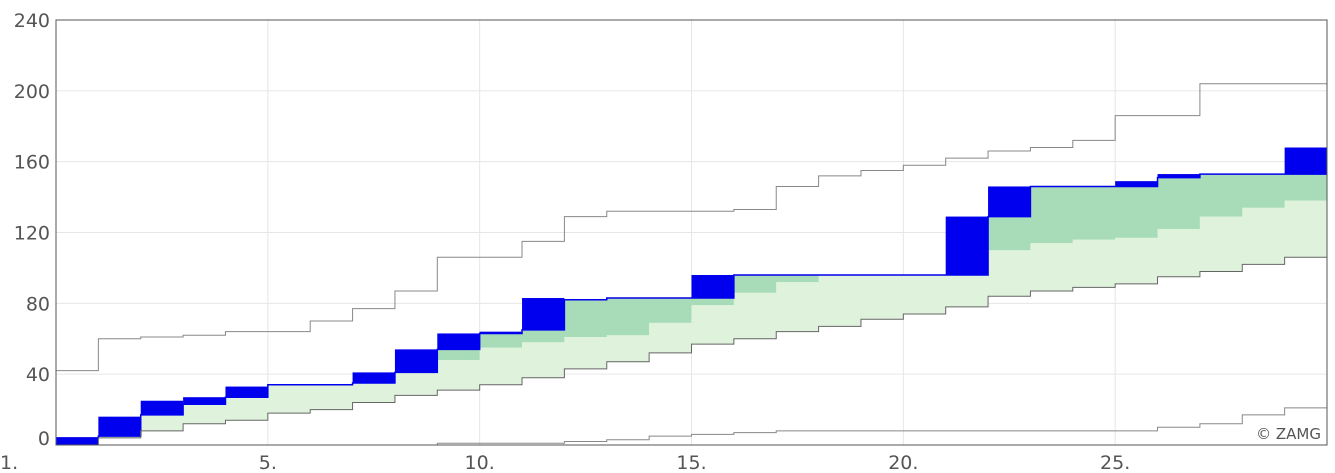  I want to click on y-tick-label: 40, so click(38, 375).